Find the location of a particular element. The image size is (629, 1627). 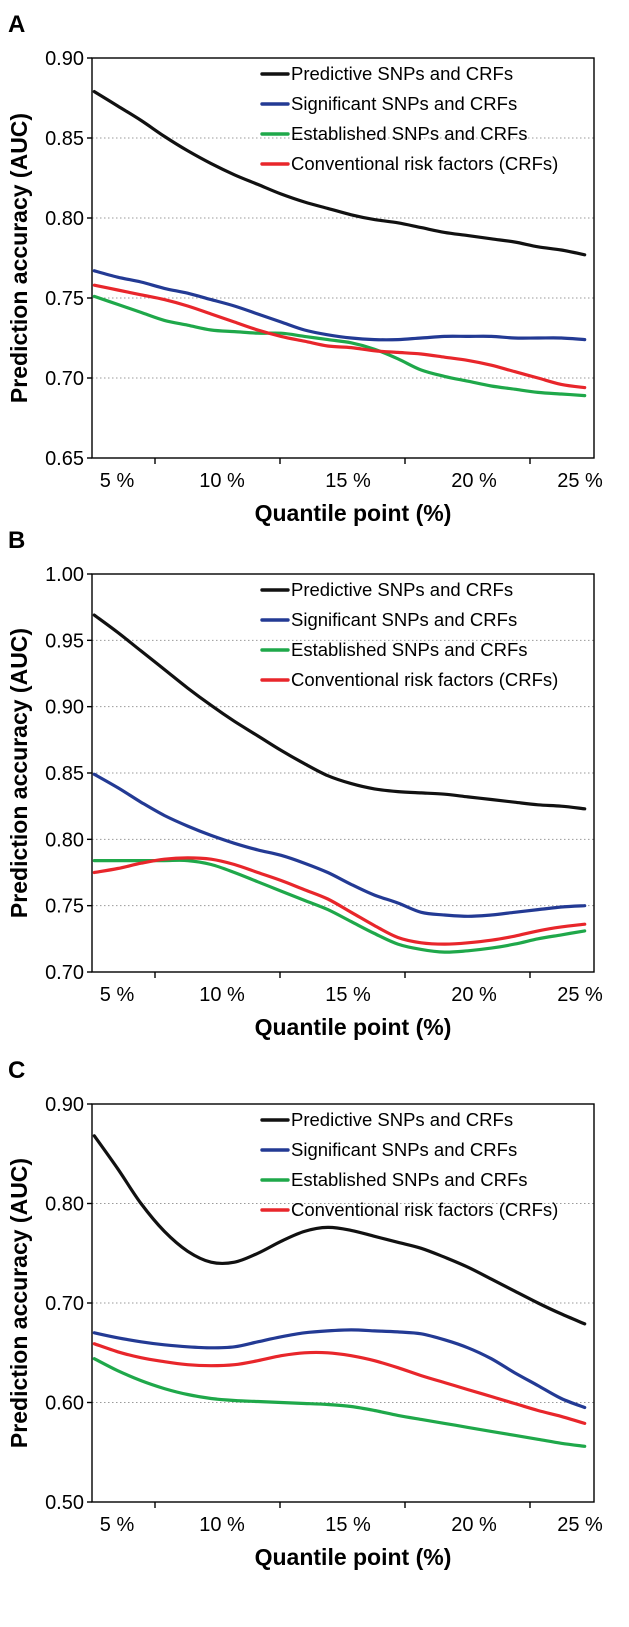

y-tick-label: 1.00 is located at coordinates (64, 575).